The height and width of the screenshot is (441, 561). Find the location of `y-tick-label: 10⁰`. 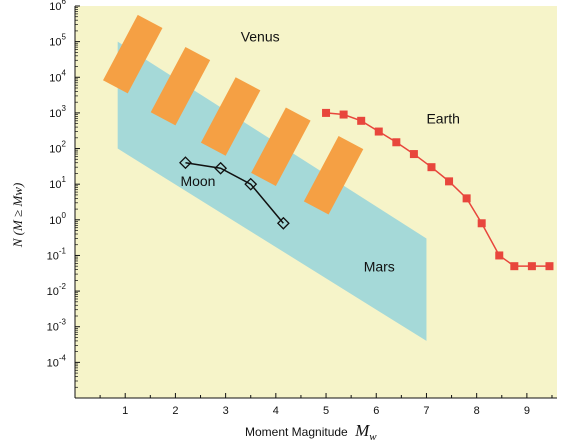

y-tick-label: 10⁰ is located at coordinates (57, 219).